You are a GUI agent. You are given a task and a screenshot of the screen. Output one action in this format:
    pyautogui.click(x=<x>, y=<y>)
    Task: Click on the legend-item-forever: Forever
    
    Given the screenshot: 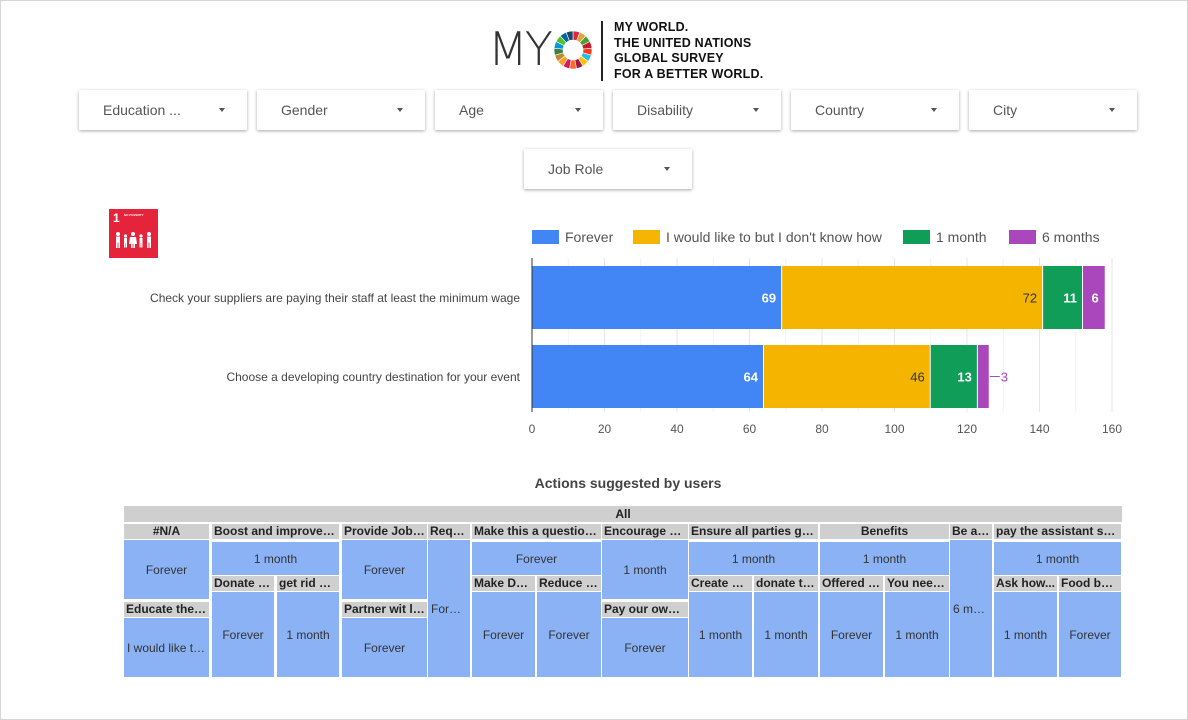 What is the action you would take?
    pyautogui.click(x=572, y=237)
    